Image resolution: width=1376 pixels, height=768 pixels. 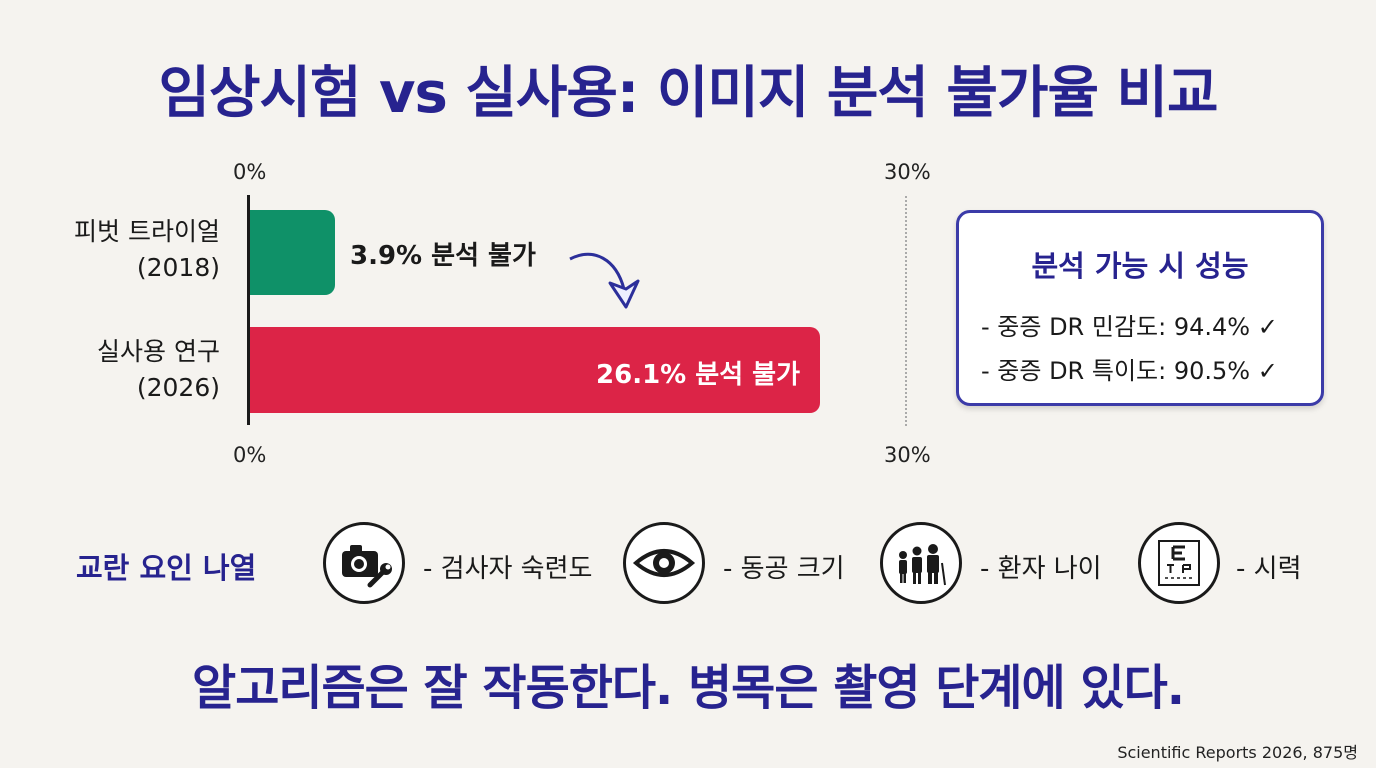 What do you see at coordinates (664, 563) in the screenshot?
I see `eye-icon` at bounding box center [664, 563].